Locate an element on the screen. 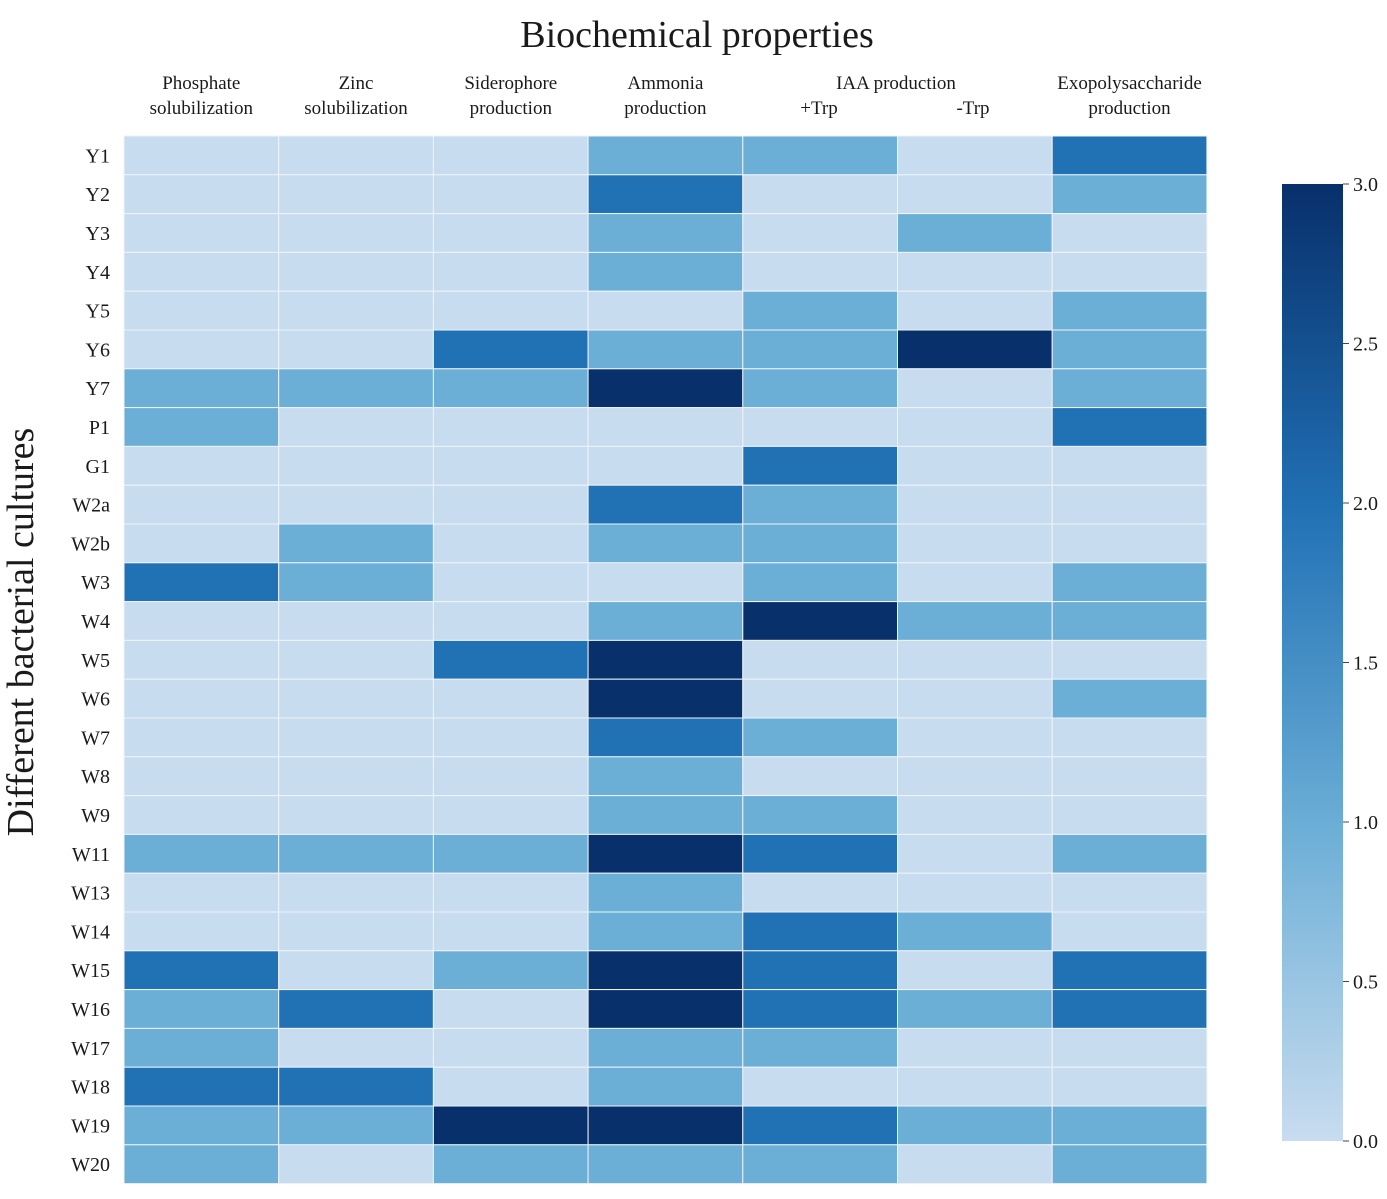  heatmap-cell-W5-col2 is located at coordinates (356, 659).